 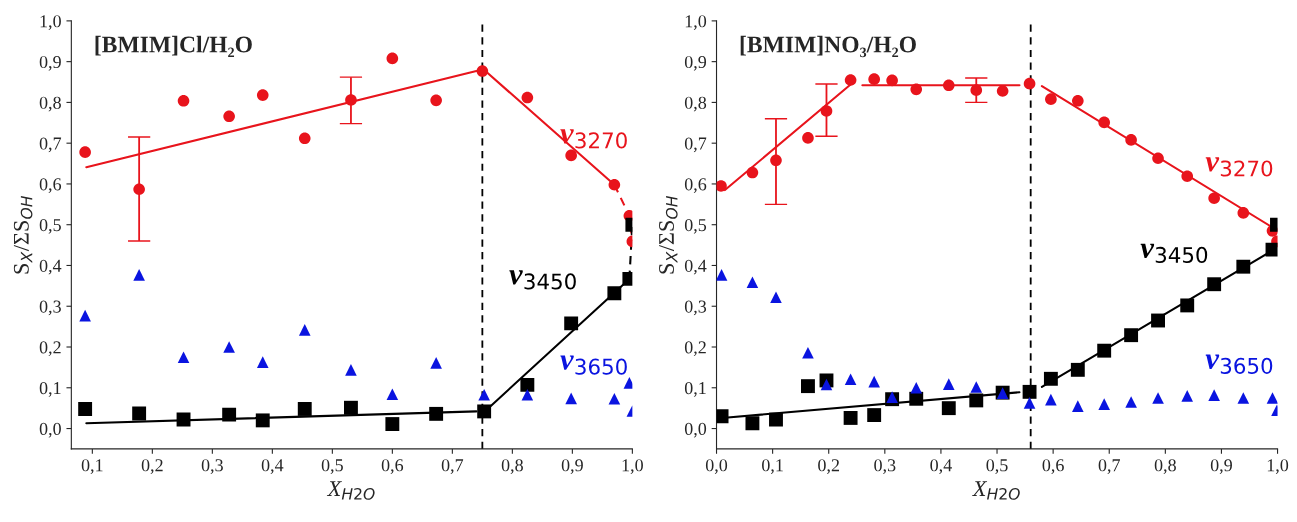 What do you see at coordinates (716, 466) in the screenshot?
I see `x-tick-label: 0,0` at bounding box center [716, 466].